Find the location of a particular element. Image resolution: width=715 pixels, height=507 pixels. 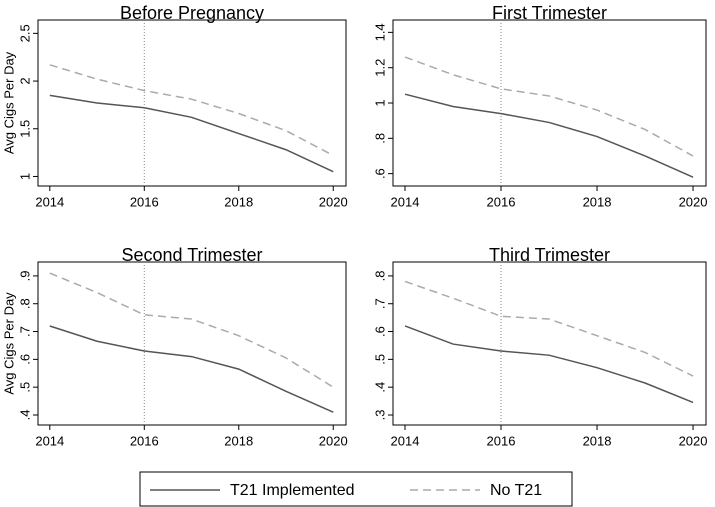

panel-title: Before Pregnancy is located at coordinates (192, 13).